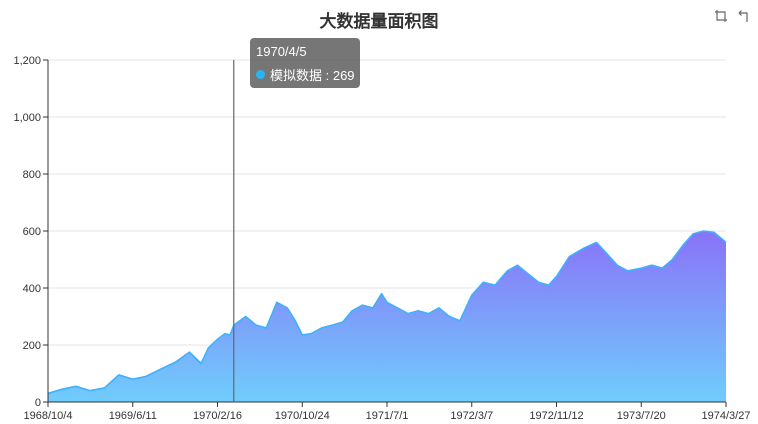 The width and height of the screenshot is (758, 424). Describe the element at coordinates (27, 61) in the screenshot. I see `y-tick-label: 1,200` at that location.